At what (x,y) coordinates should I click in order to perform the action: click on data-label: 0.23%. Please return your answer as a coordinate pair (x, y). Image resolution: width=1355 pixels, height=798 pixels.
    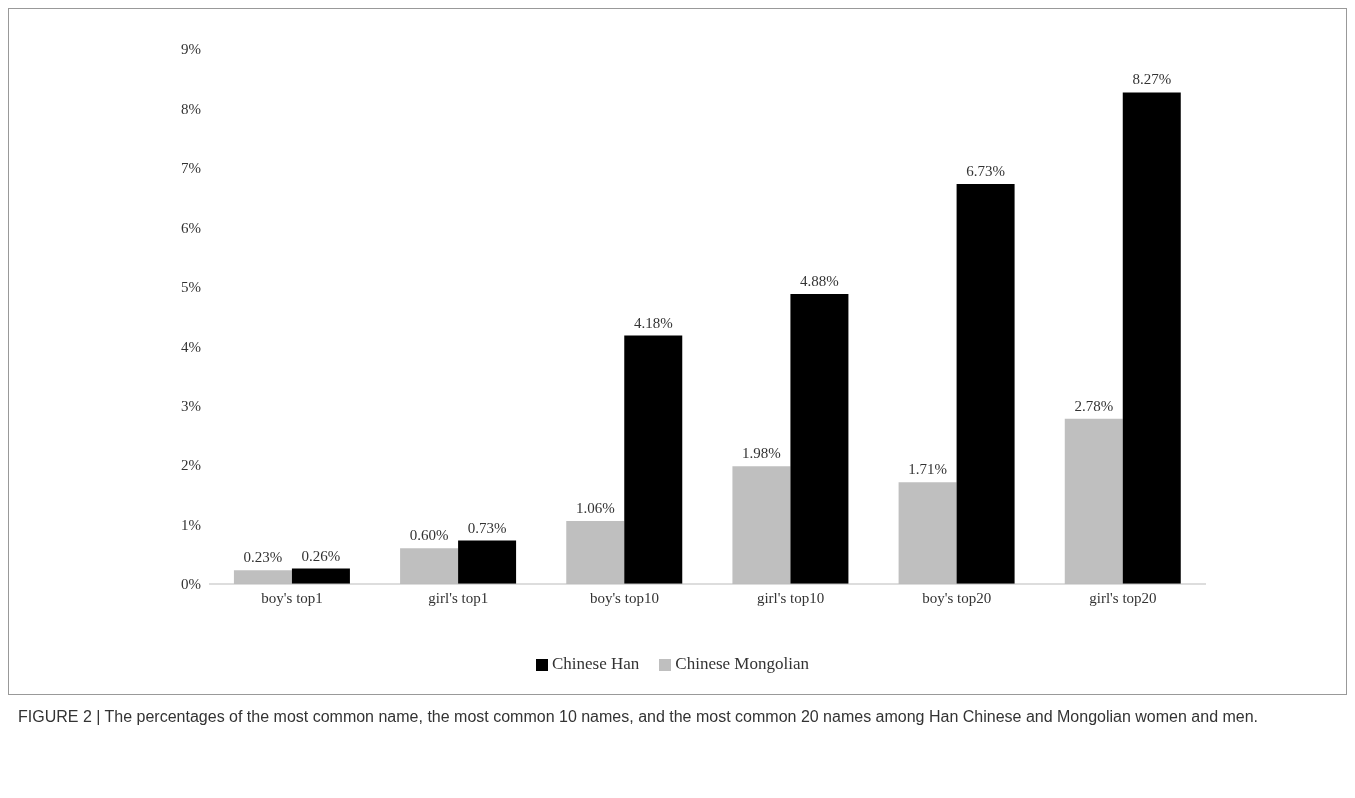
    Looking at the image, I should click on (263, 557).